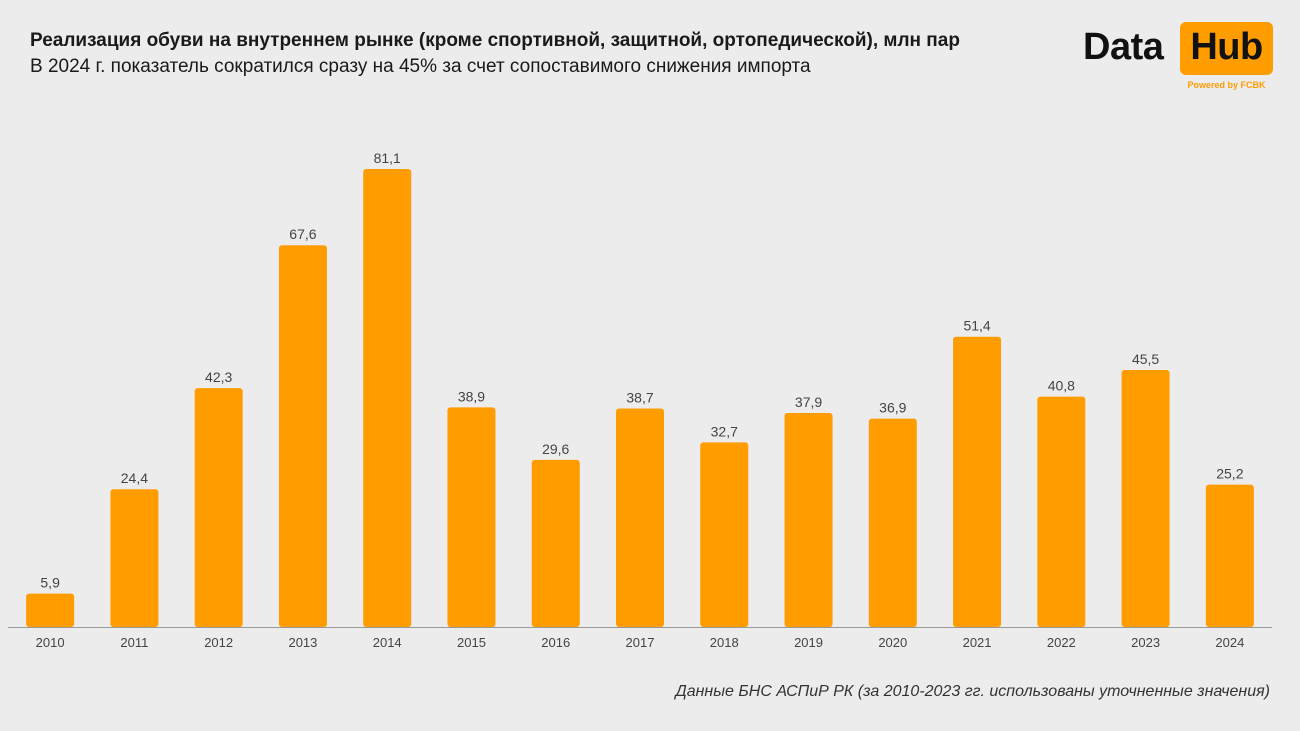 The height and width of the screenshot is (731, 1300). Describe the element at coordinates (892, 642) in the screenshot. I see `x-tick-label-2020: 2020` at that location.